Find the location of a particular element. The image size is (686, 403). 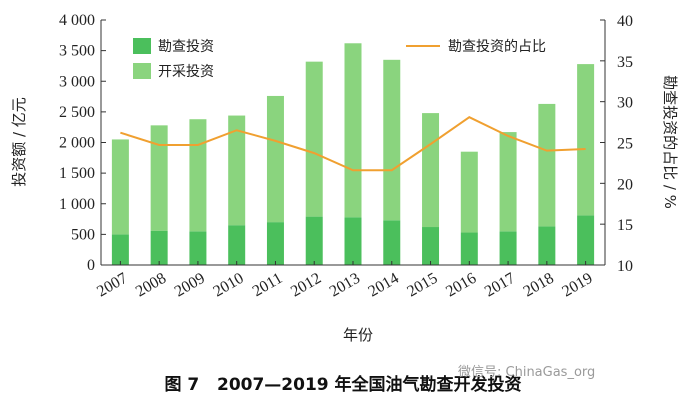

watermark: 微信号: ChinaGas_org is located at coordinates (527, 372).